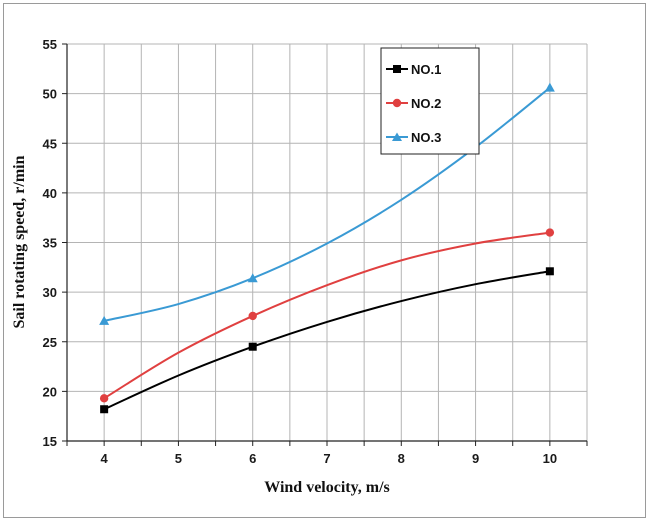 This screenshot has width=651, height=523. I want to click on y-tick-label: 25, so click(50, 342).